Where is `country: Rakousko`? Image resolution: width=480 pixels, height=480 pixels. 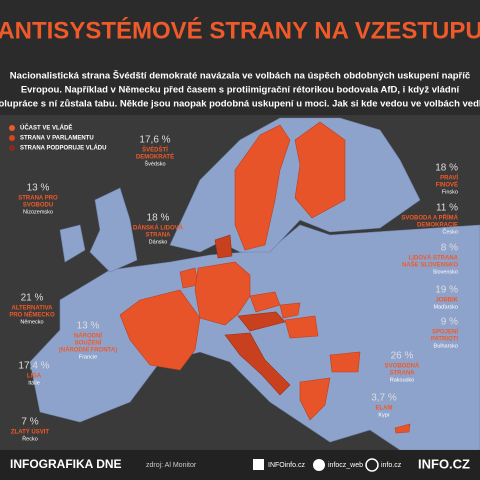 country: Rakousko is located at coordinates (402, 380).